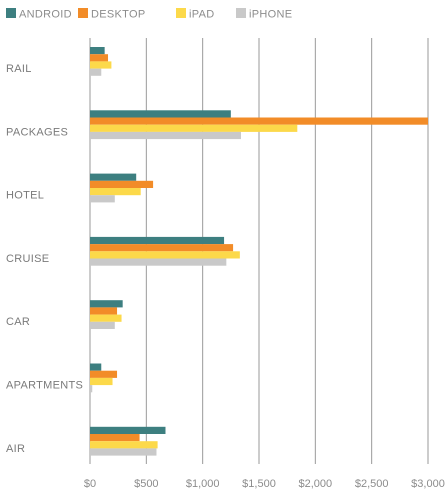  I want to click on x-tick-label: $0, so click(90, 484).